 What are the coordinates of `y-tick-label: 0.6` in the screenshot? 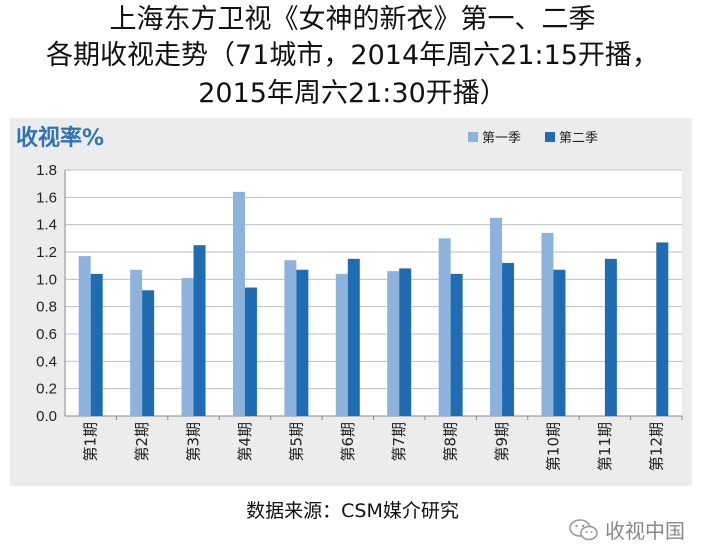 It's located at (46, 334).